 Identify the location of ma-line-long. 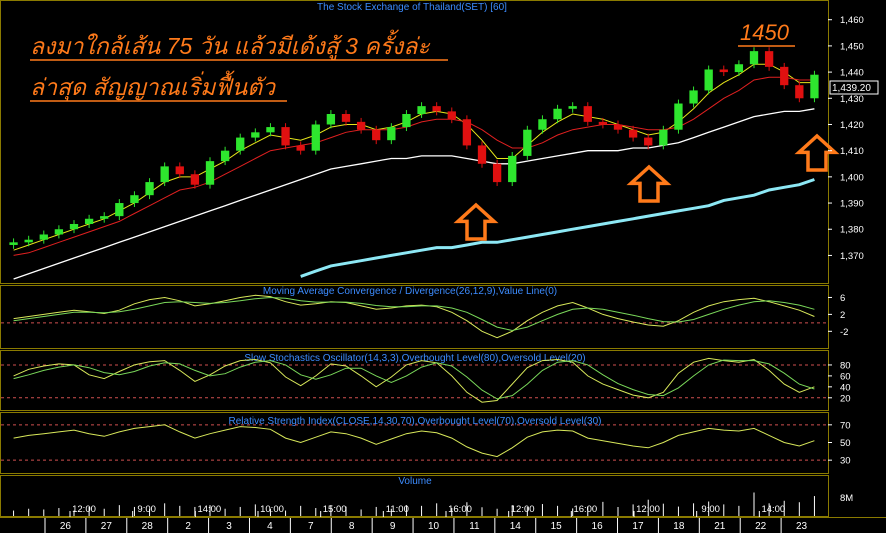
(557, 228).